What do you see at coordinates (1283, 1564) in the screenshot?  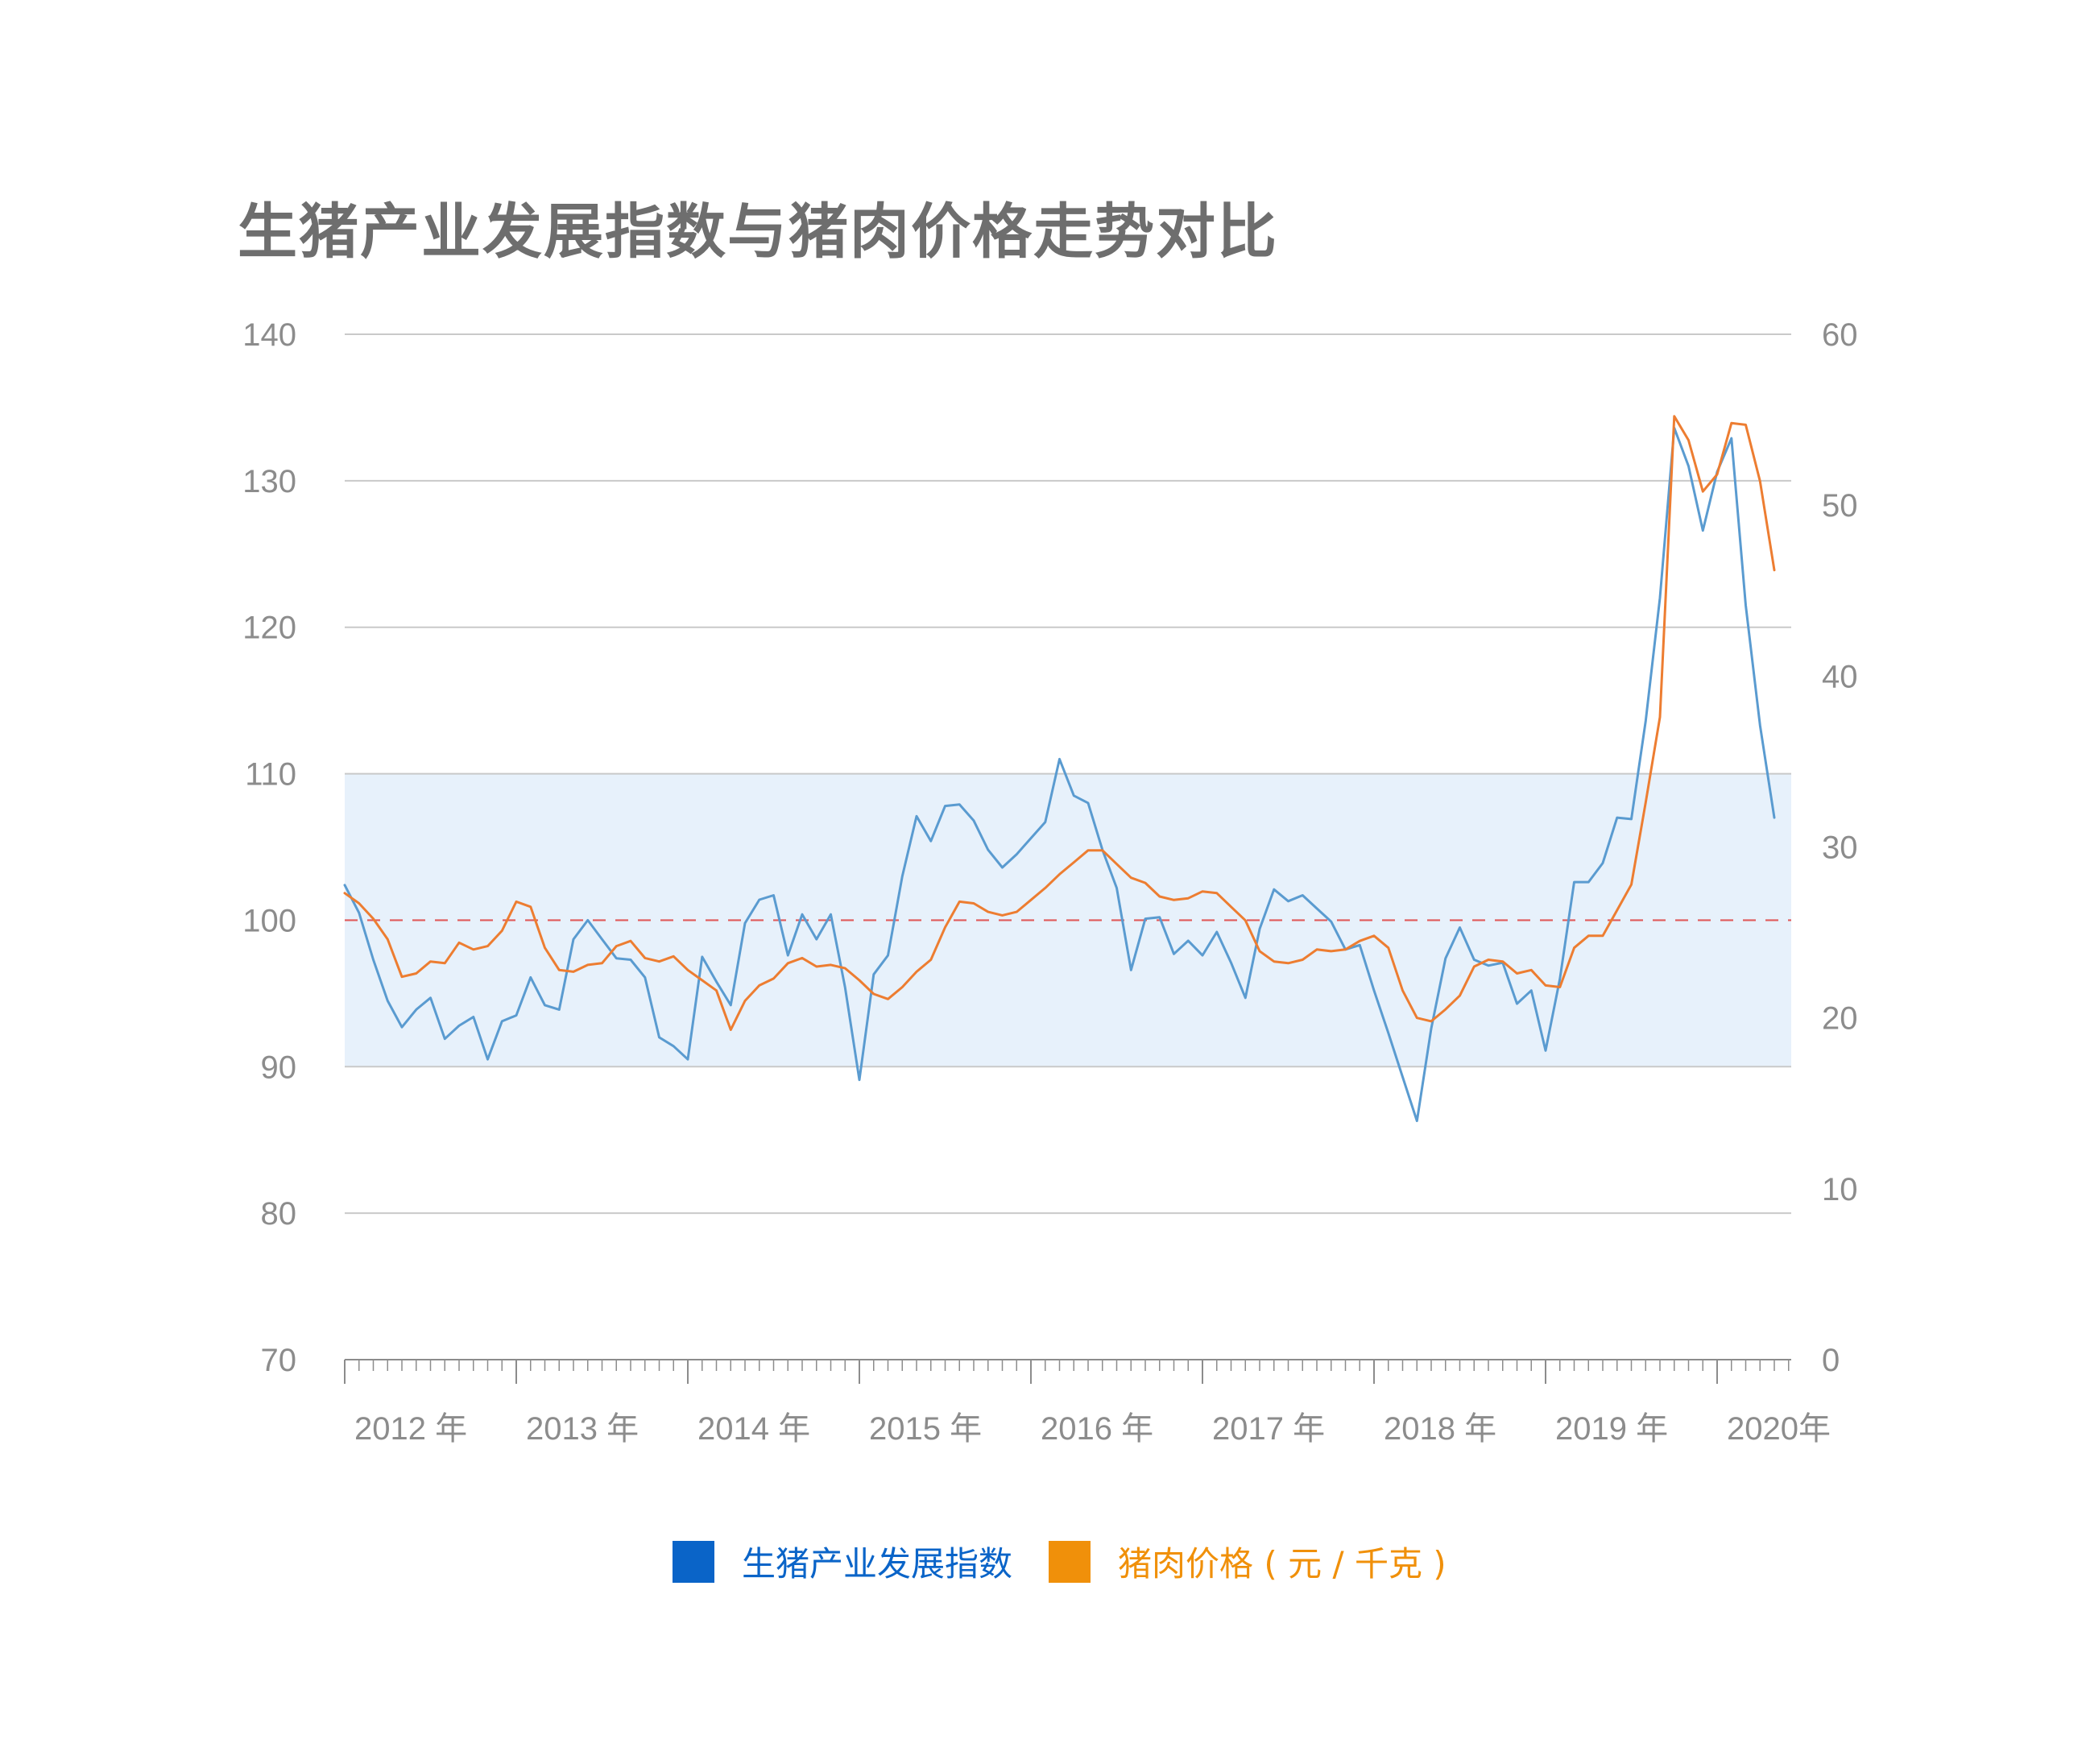 I see `legend-label-price: 猪肉价格 ( 元 / 千克 )` at bounding box center [1283, 1564].